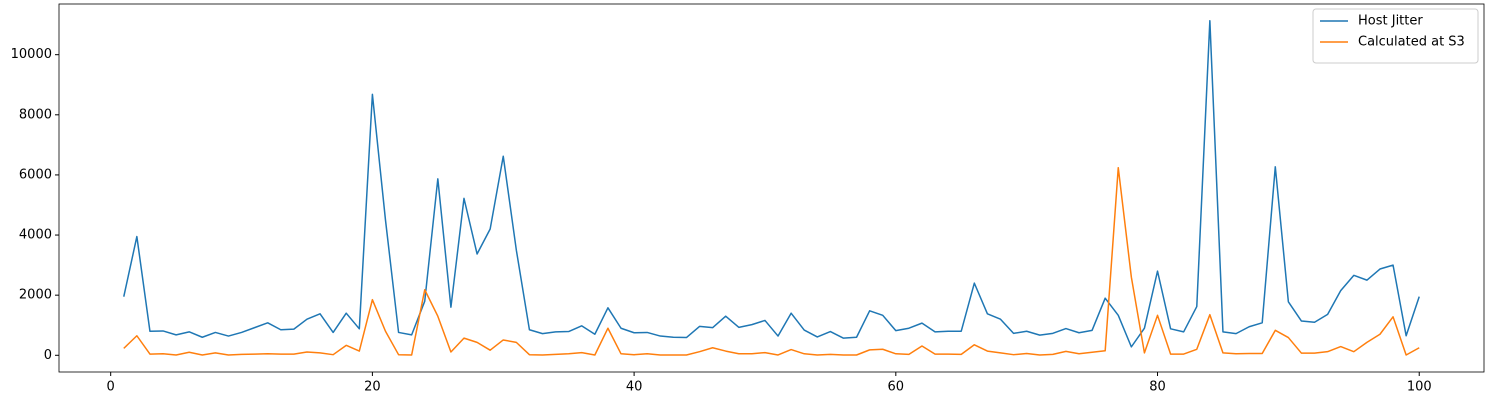 The image size is (1489, 400). What do you see at coordinates (1411, 42) in the screenshot?
I see `legend-label: Calculated at S3` at bounding box center [1411, 42].